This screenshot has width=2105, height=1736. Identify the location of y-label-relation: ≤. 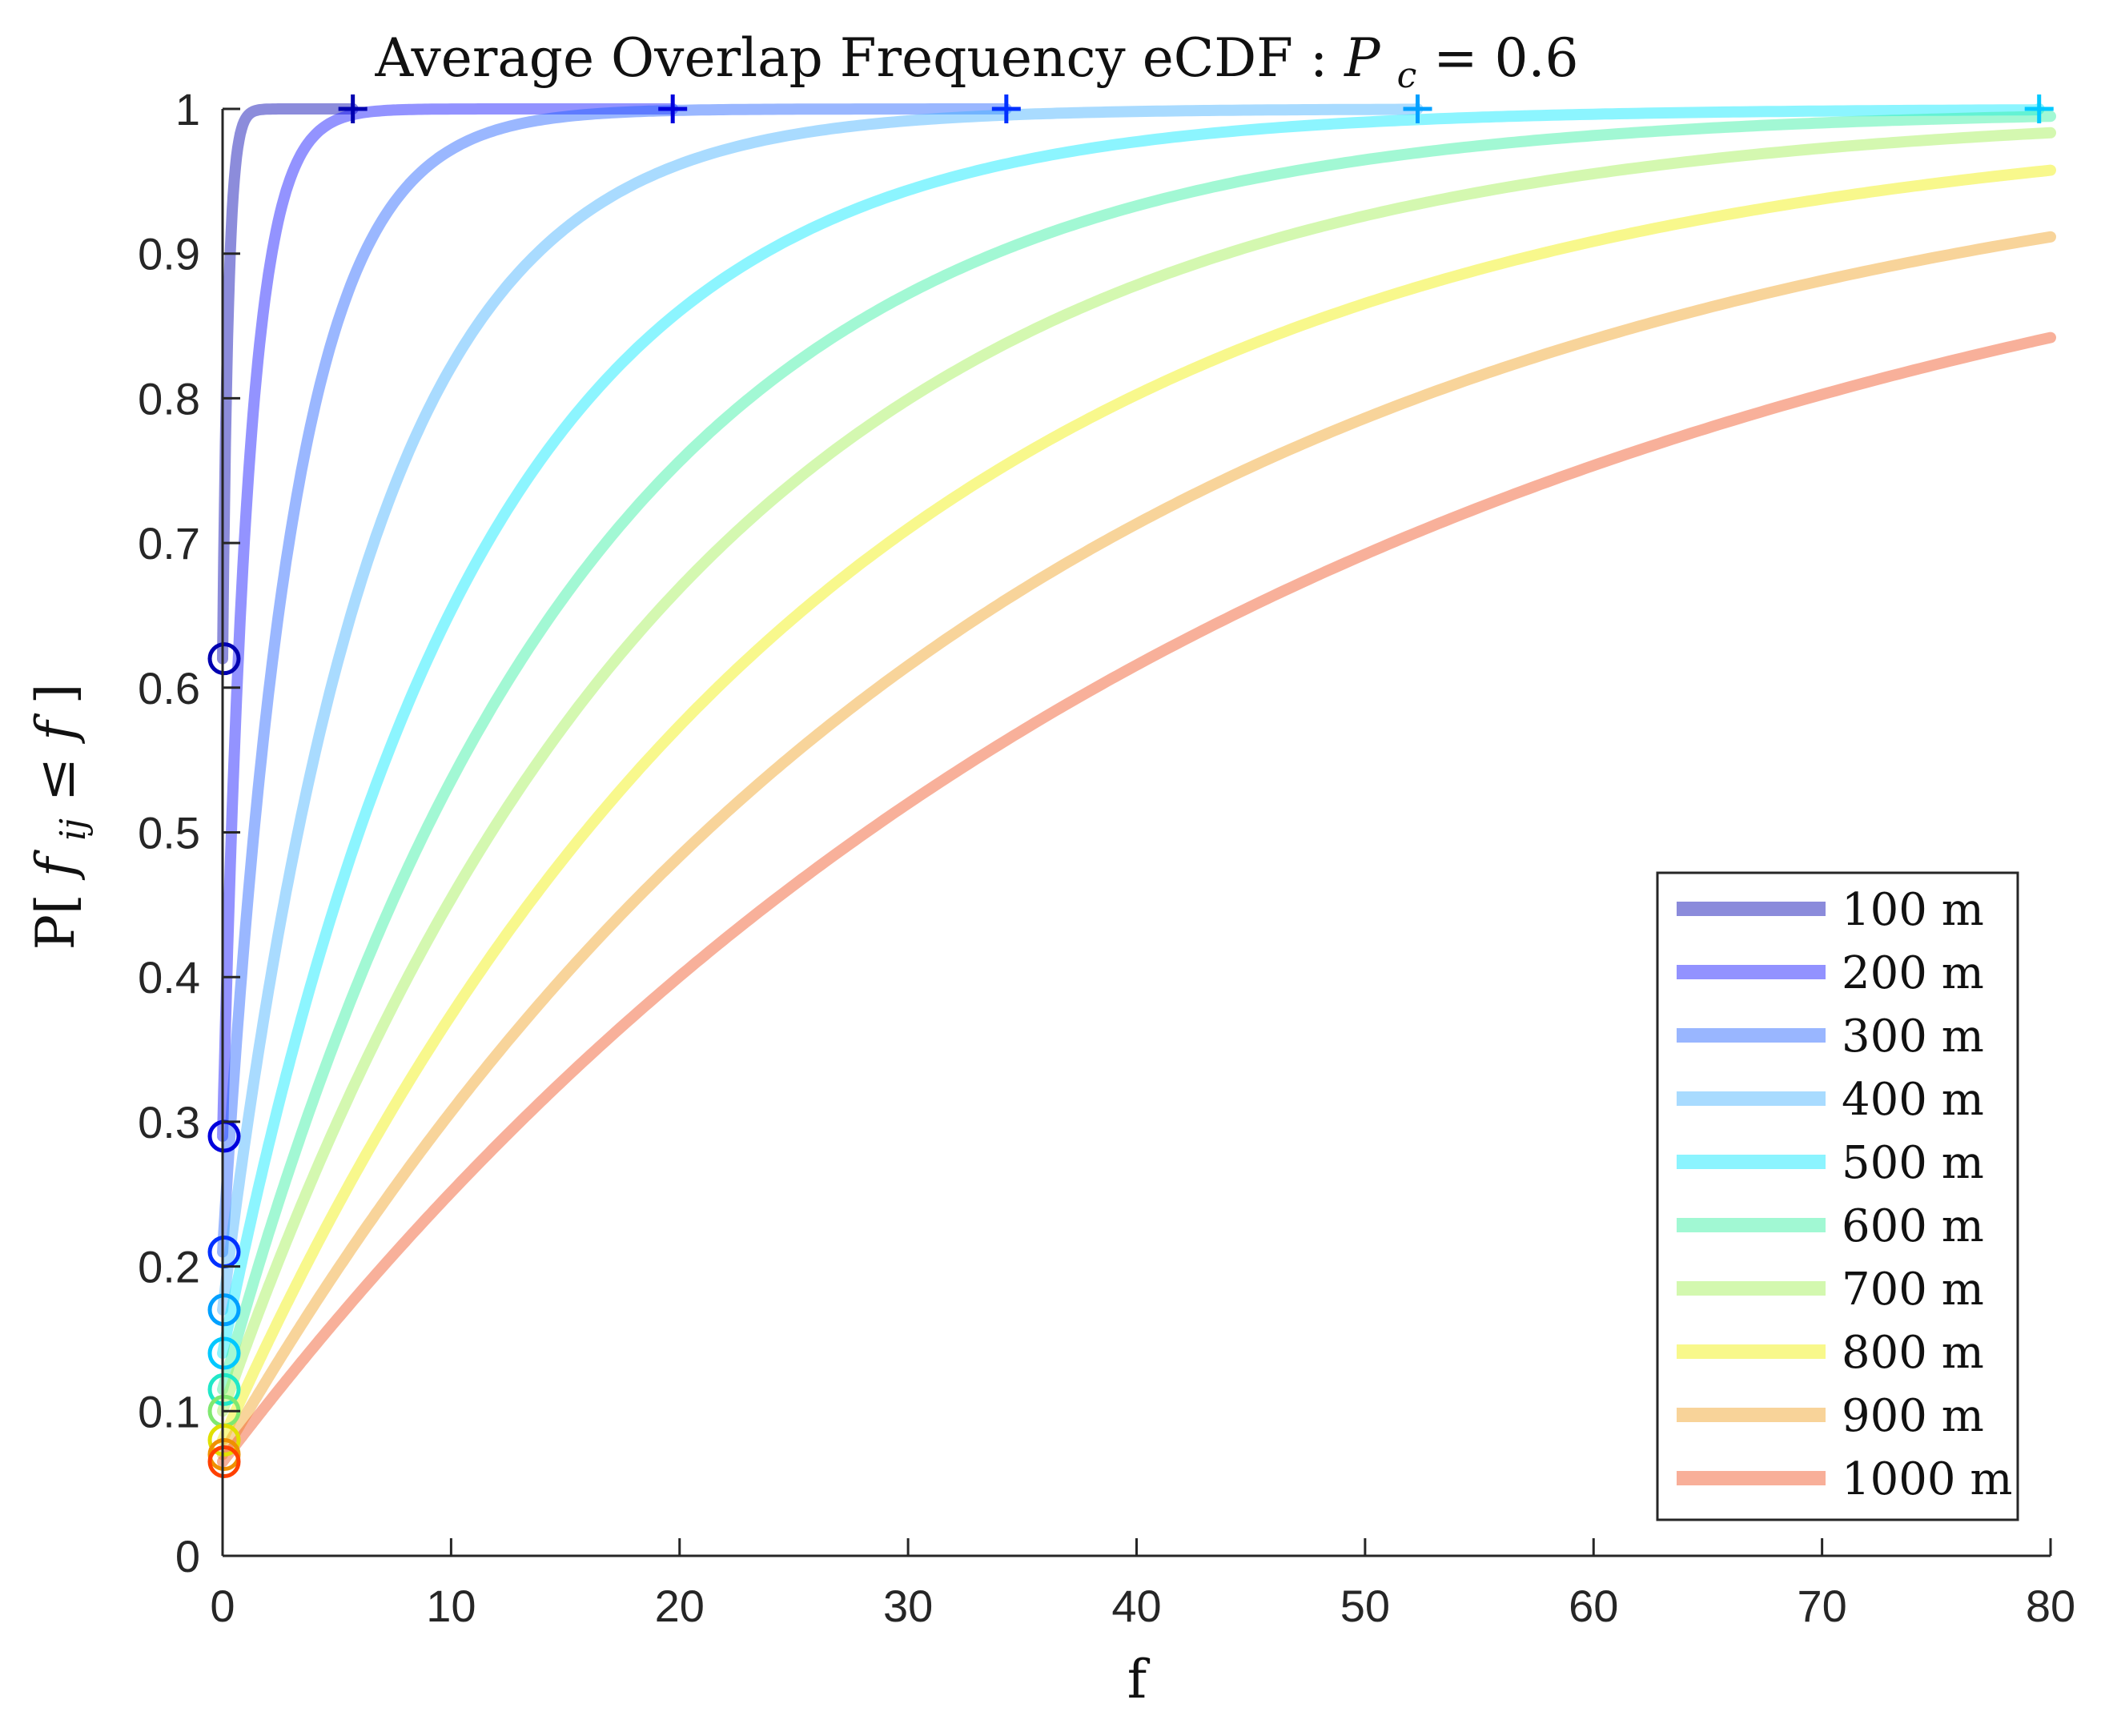
(55, 771).